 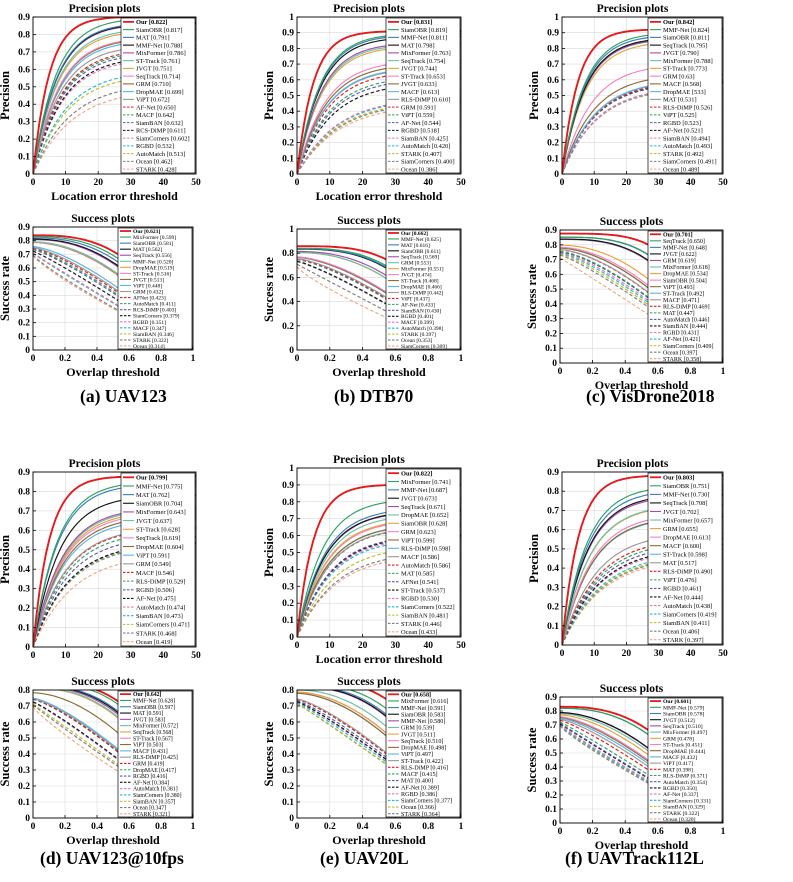 What do you see at coordinates (98, 183) in the screenshot?
I see `x-tick-label: 20` at bounding box center [98, 183].